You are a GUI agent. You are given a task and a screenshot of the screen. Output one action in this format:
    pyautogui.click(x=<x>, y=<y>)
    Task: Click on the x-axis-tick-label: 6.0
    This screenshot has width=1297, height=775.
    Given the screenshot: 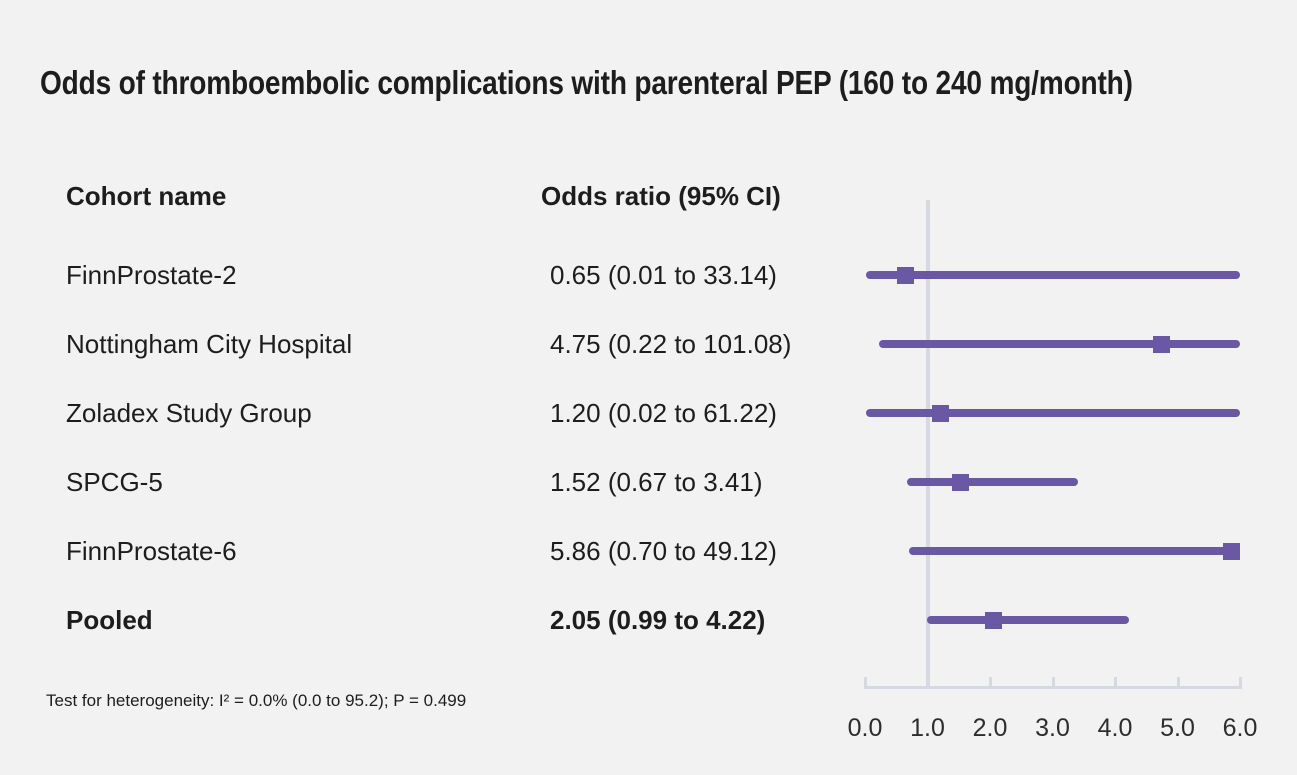 What is the action you would take?
    pyautogui.click(x=1240, y=728)
    